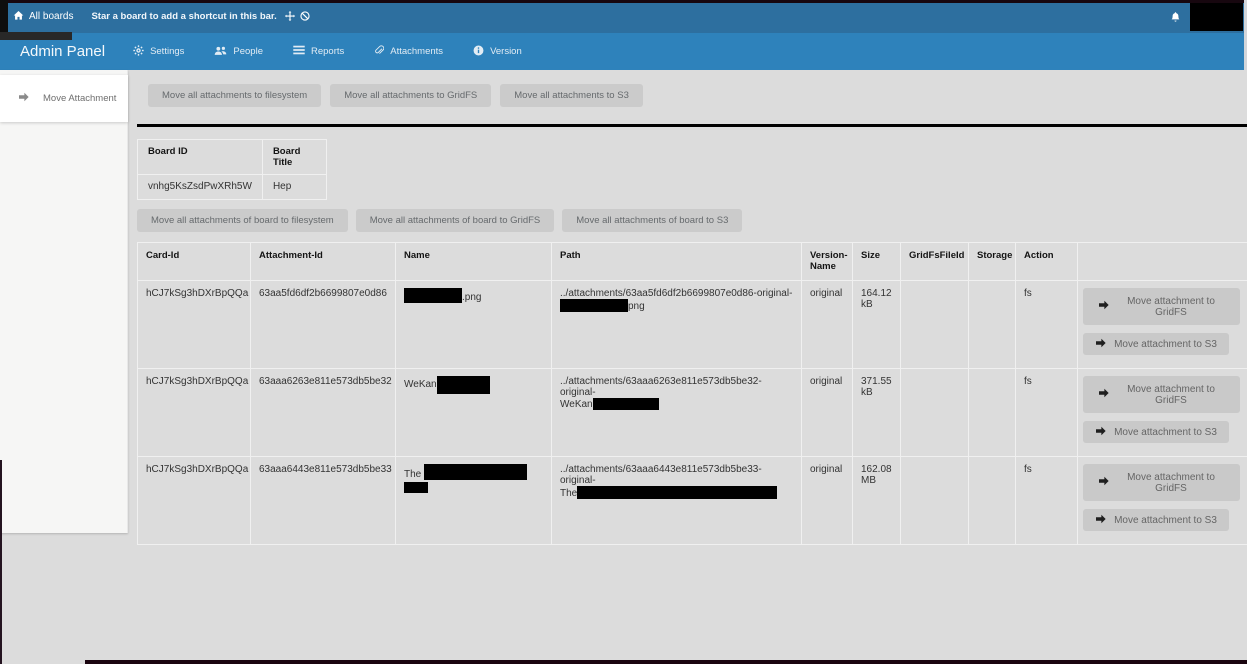 The height and width of the screenshot is (664, 1247). What do you see at coordinates (652, 220) in the screenshot?
I see `move-board-to-s3-button: Move all attachments of board to S3` at bounding box center [652, 220].